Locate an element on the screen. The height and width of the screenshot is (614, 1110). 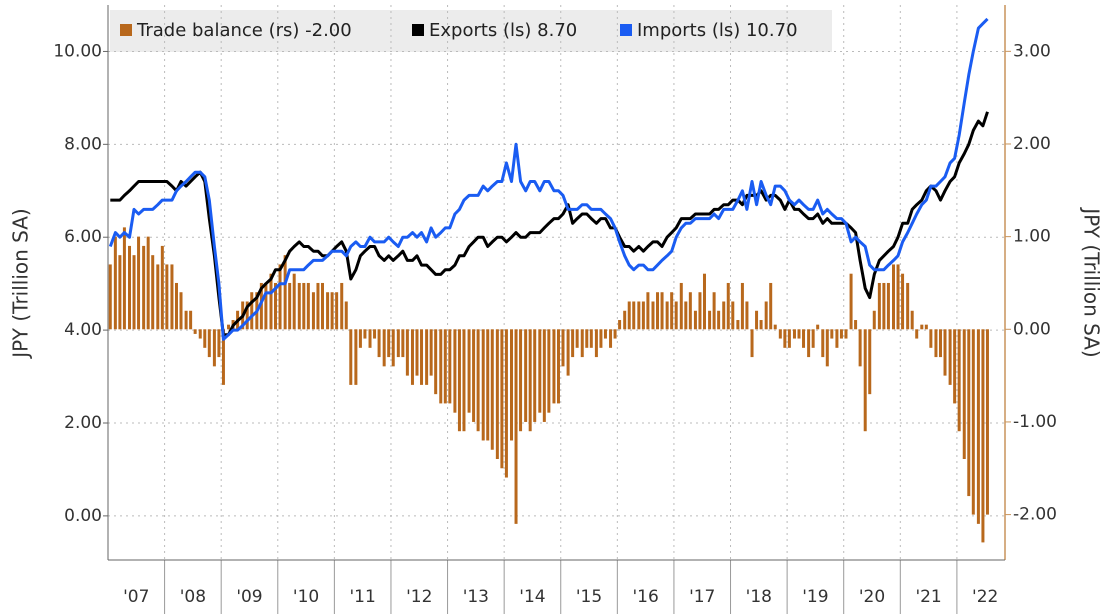
y-tick-label: 10.00 is located at coordinates (77, 51).